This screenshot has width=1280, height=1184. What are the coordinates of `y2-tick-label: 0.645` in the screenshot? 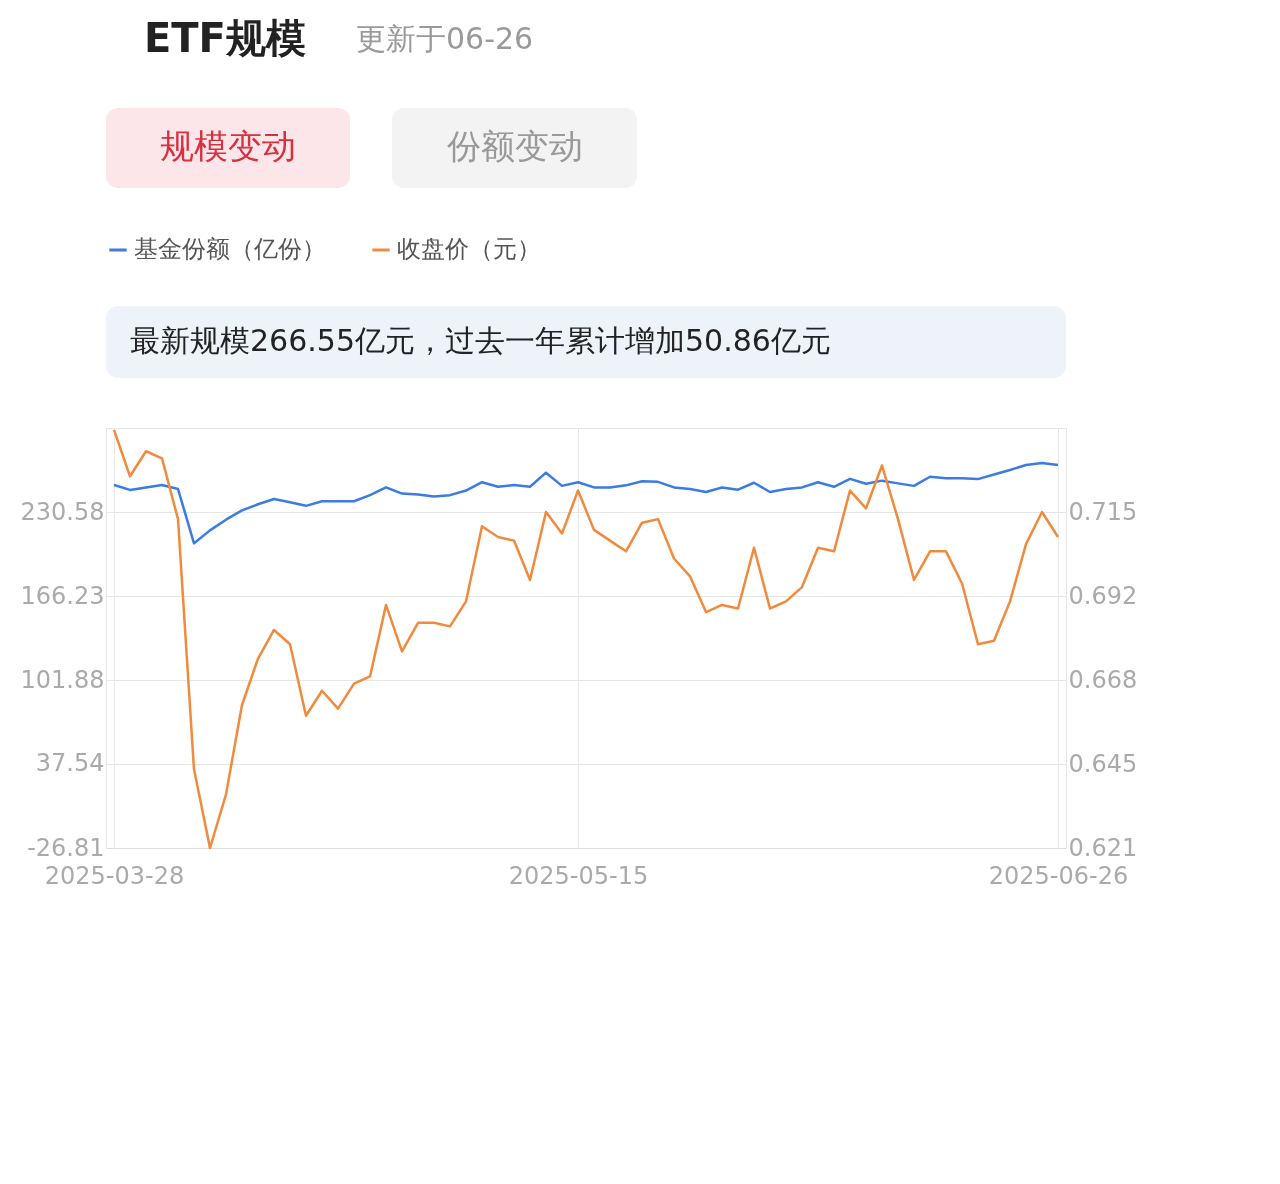 It's located at (1103, 763).